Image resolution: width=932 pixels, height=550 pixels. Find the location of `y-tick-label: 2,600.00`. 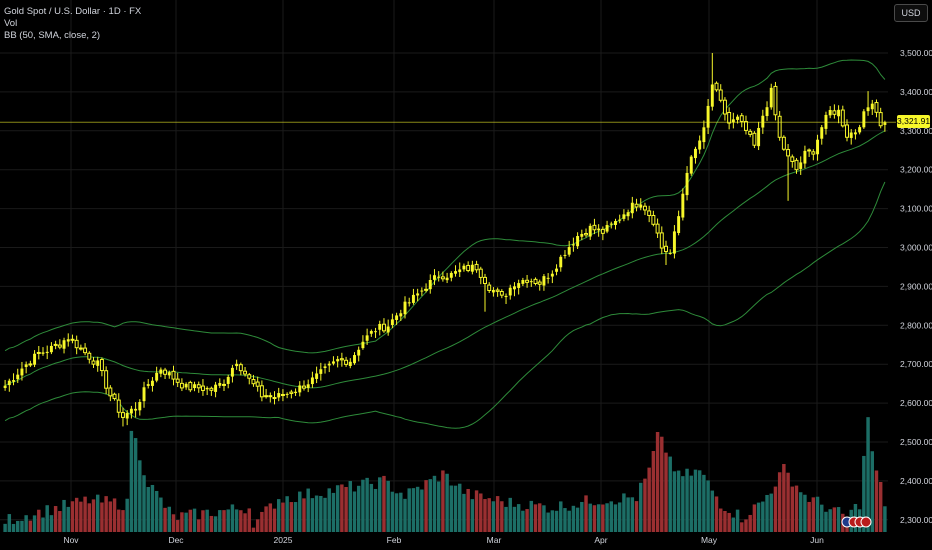

y-tick-label: 2,600.00 is located at coordinates (916, 403).